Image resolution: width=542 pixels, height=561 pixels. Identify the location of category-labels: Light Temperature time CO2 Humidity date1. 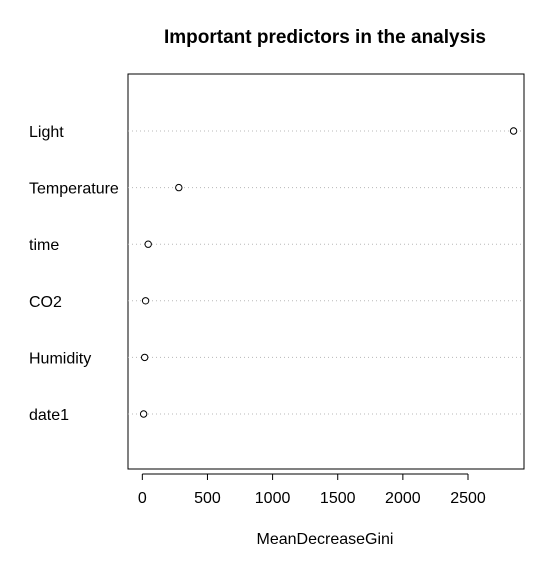
(74, 274).